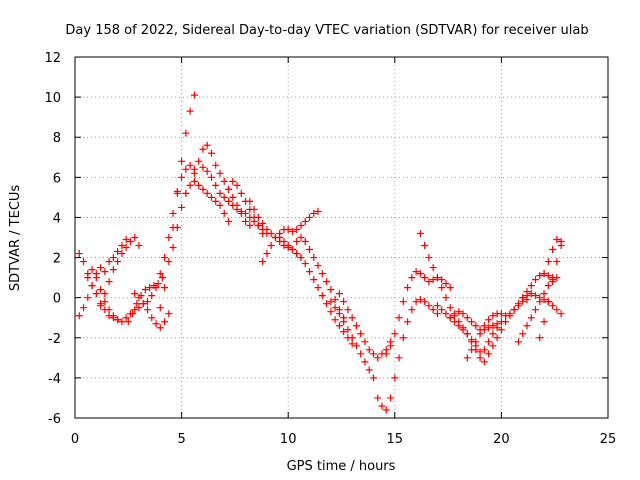  Describe the element at coordinates (181, 439) in the screenshot. I see `x-tick-label: 5` at that location.